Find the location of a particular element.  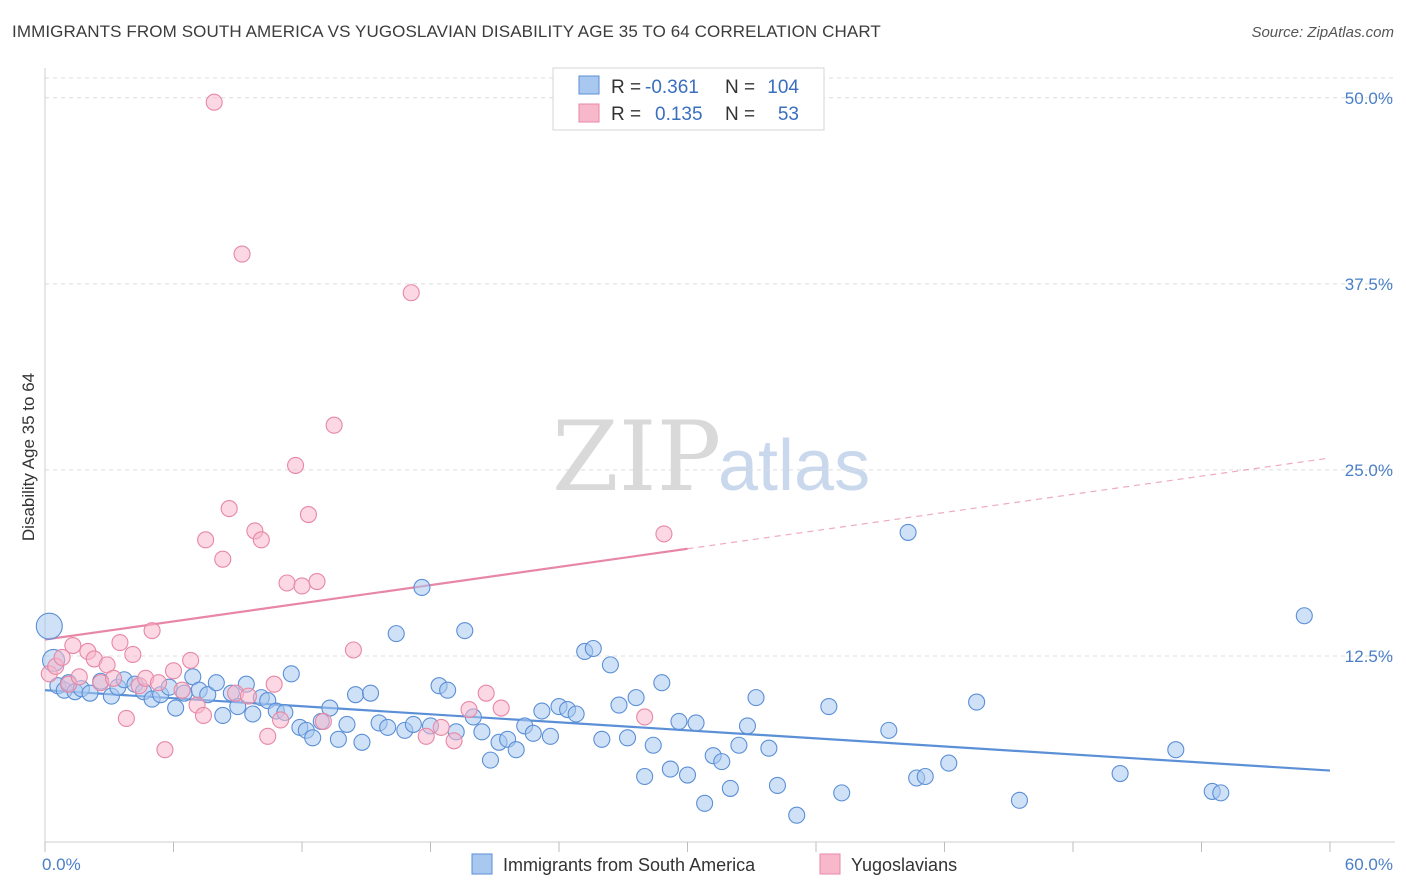

watermark-zip: ZIP is located at coordinates (636, 457).